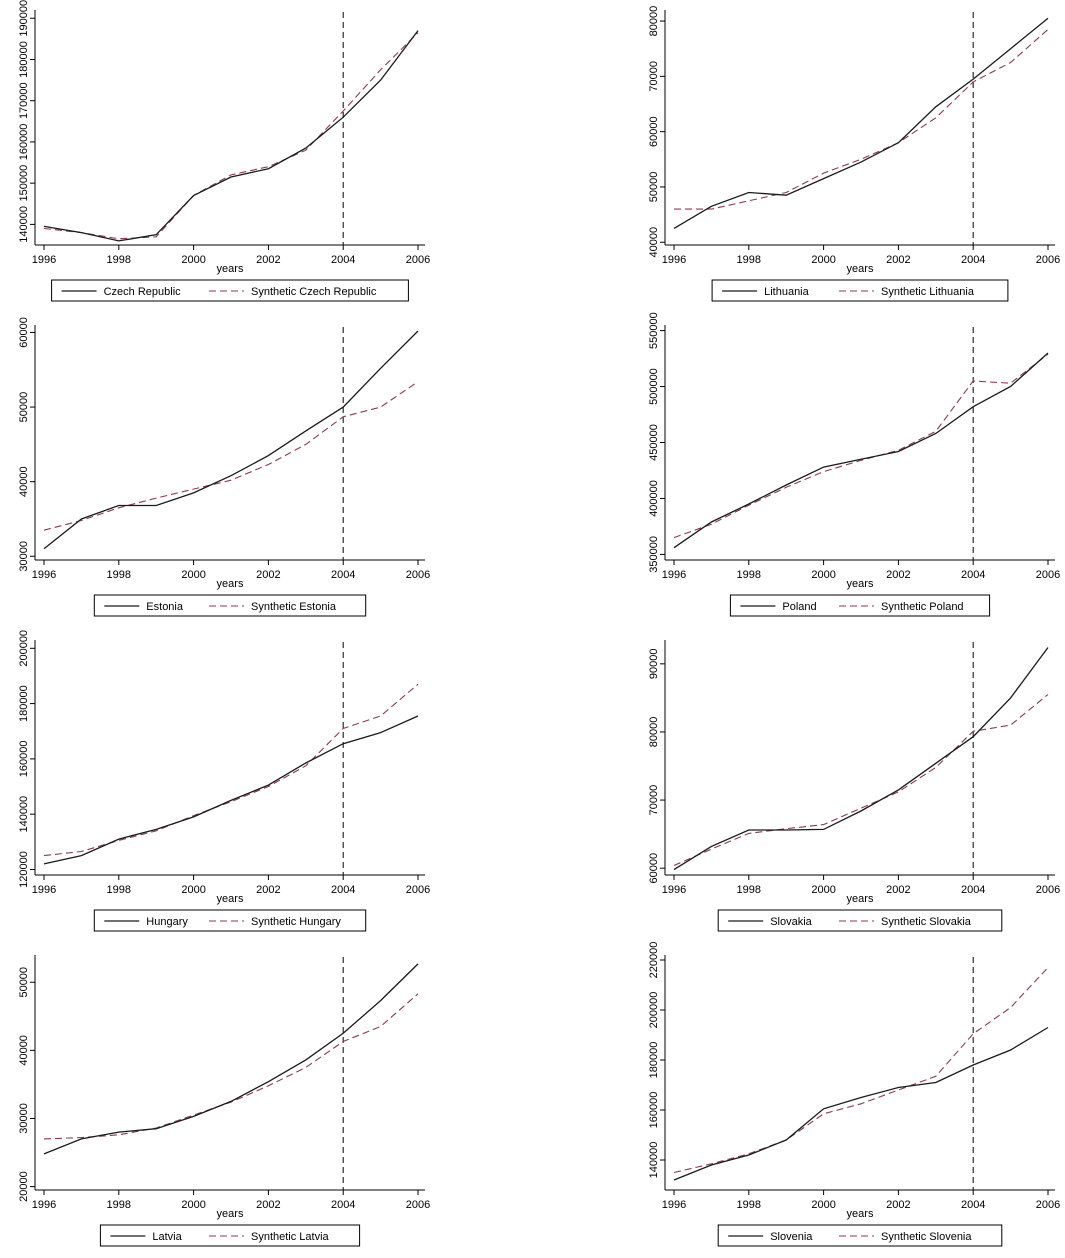 This screenshot has height=1258, width=1065. I want to click on chart-8-series-synthetic, so click(861, 1070).